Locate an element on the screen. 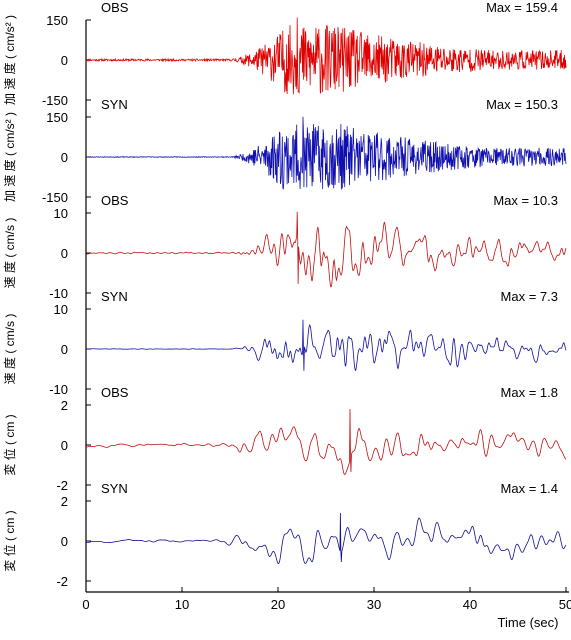 This screenshot has height=640, width=571. x-tick-label: 30 is located at coordinates (374, 604).